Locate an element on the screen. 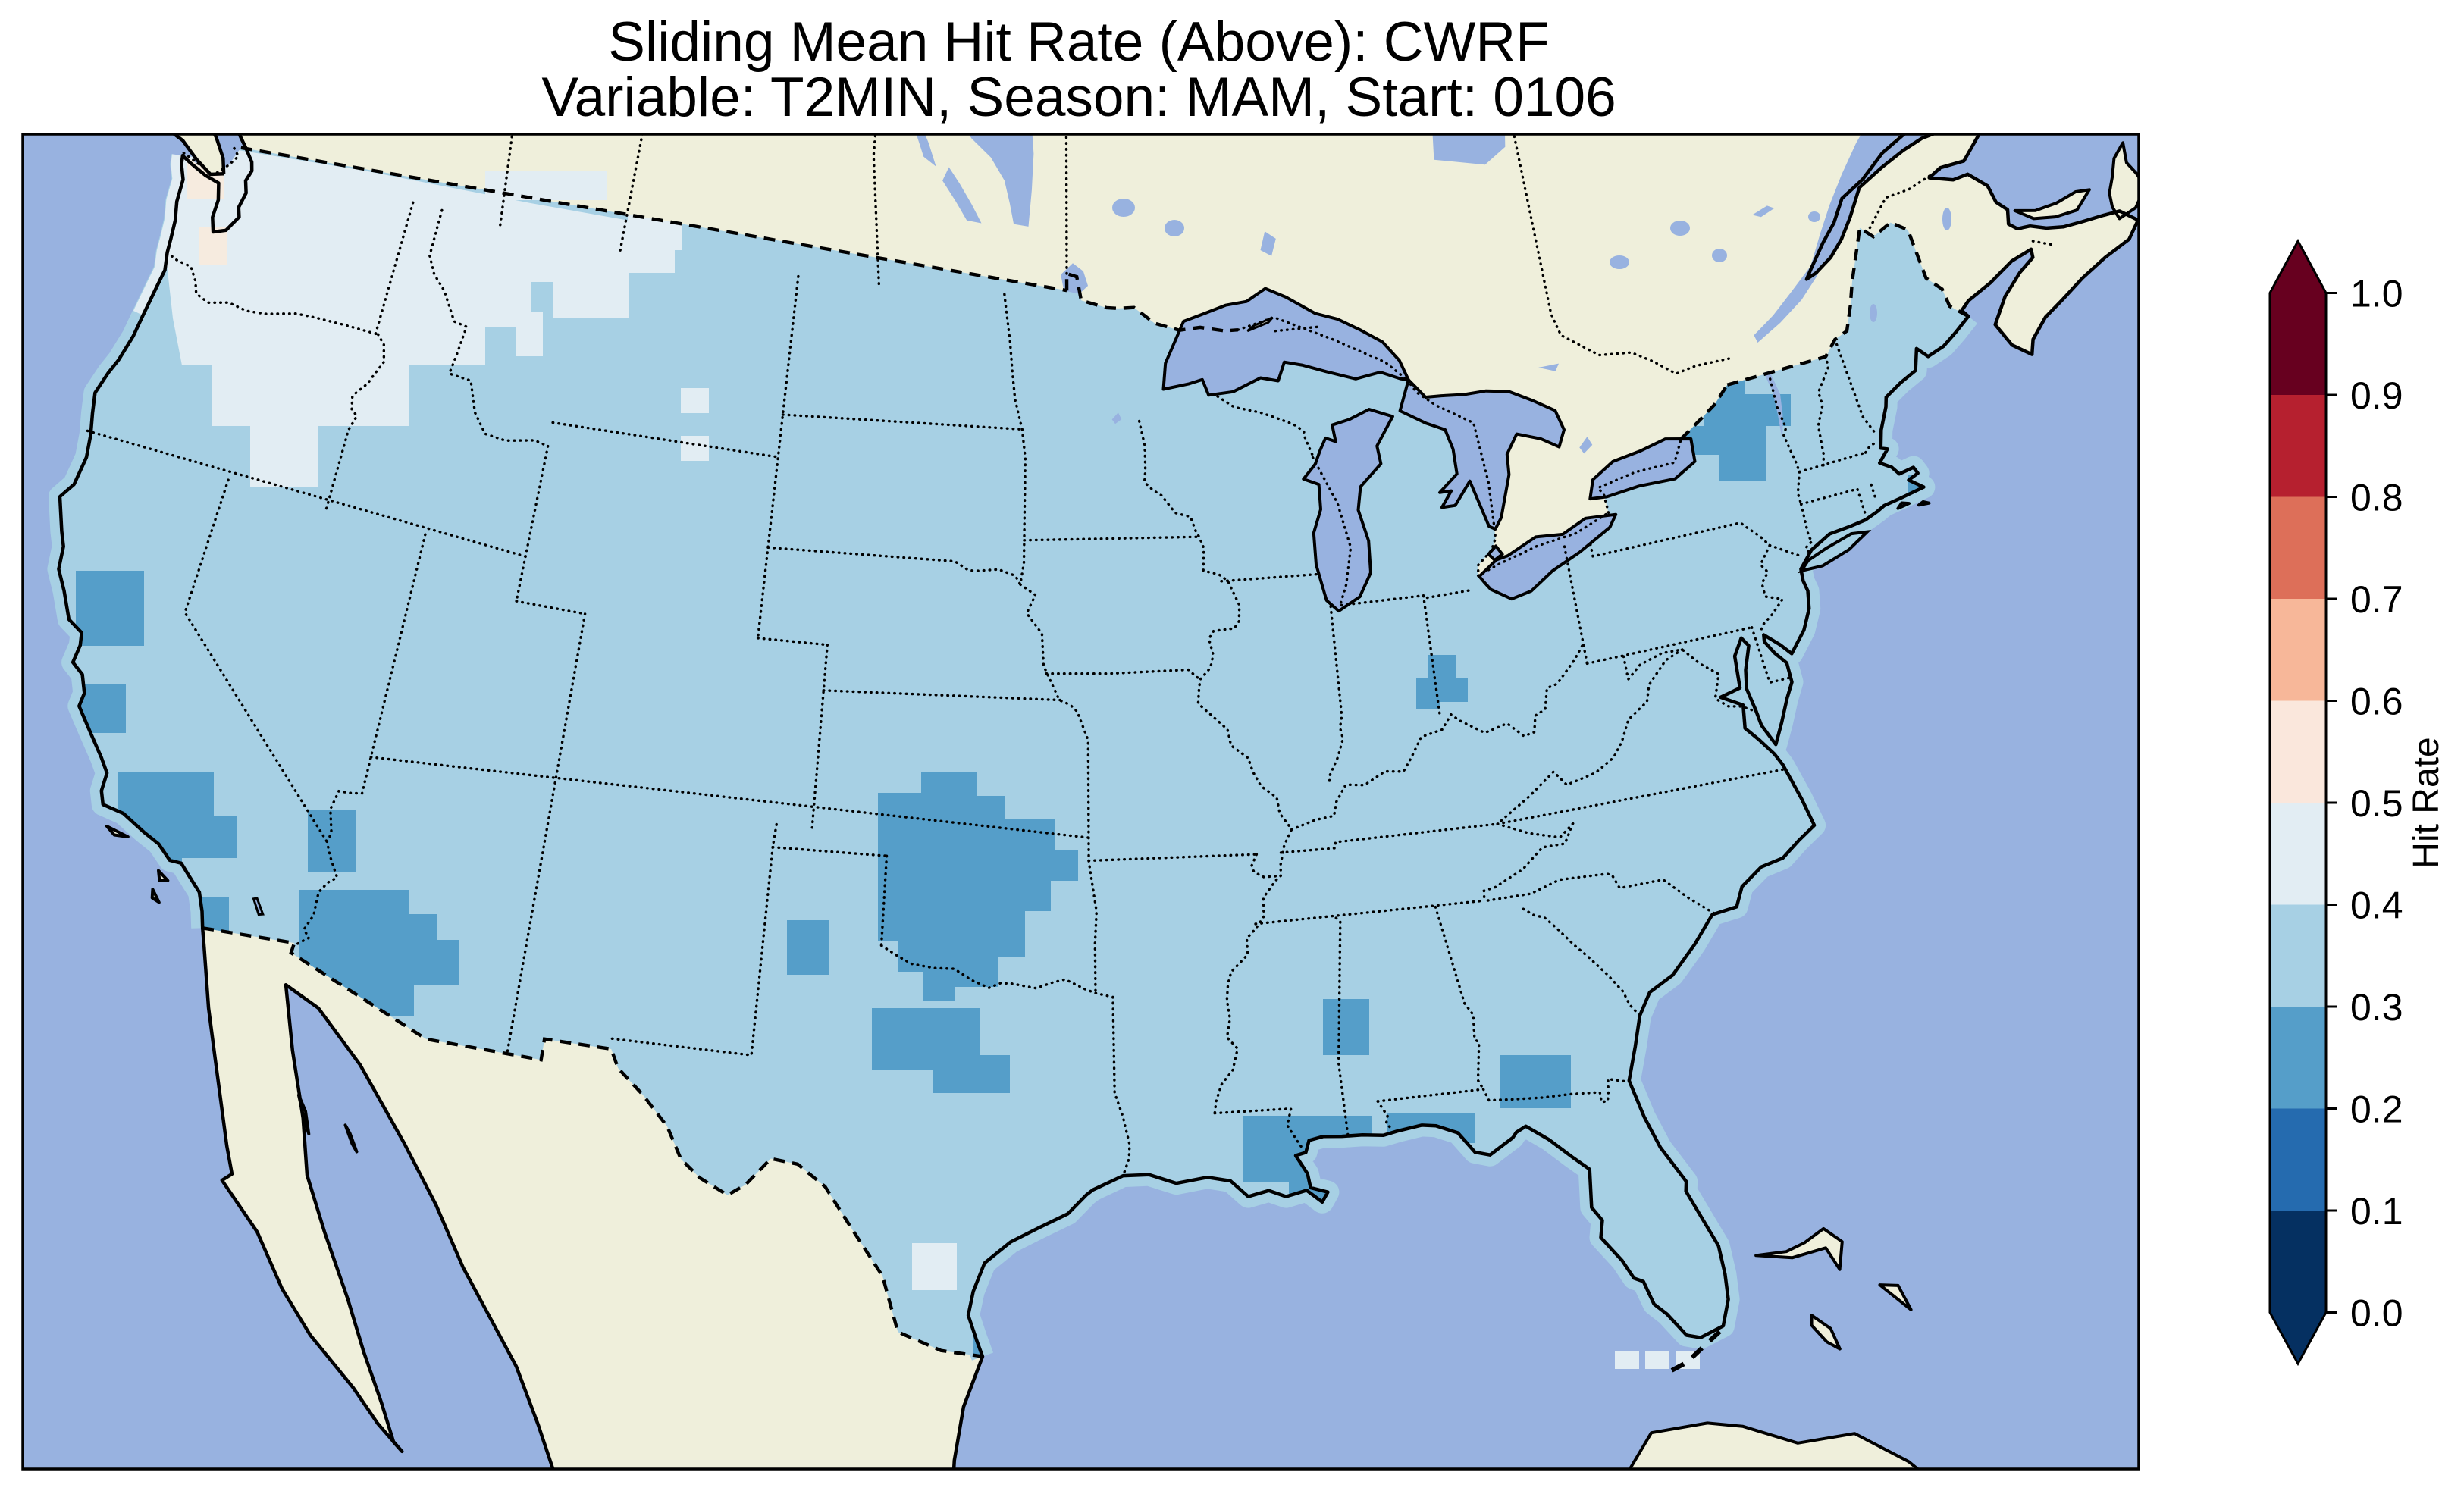  svg-text: 0.6 is located at coordinates (2377, 702).